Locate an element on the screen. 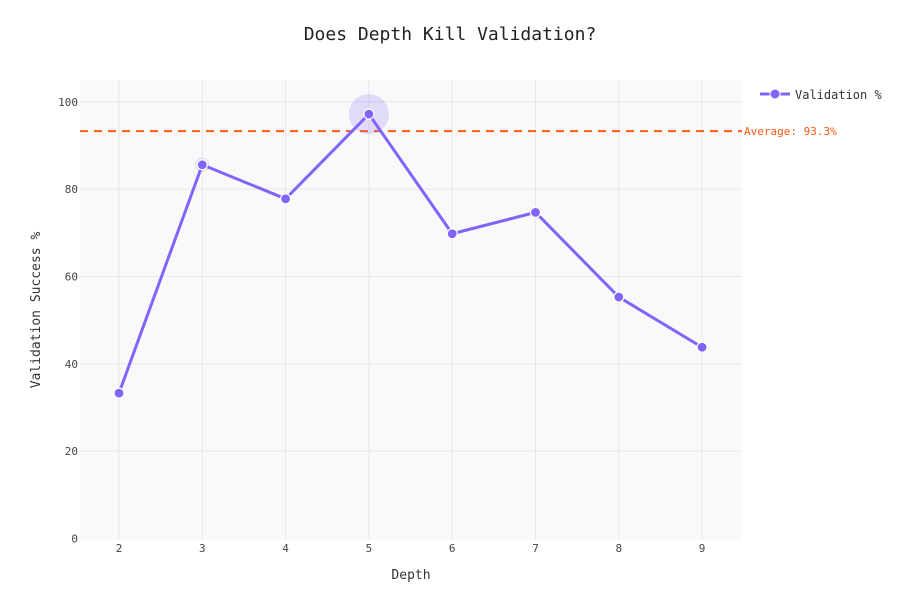  x-tick-label: 6 is located at coordinates (452, 548).